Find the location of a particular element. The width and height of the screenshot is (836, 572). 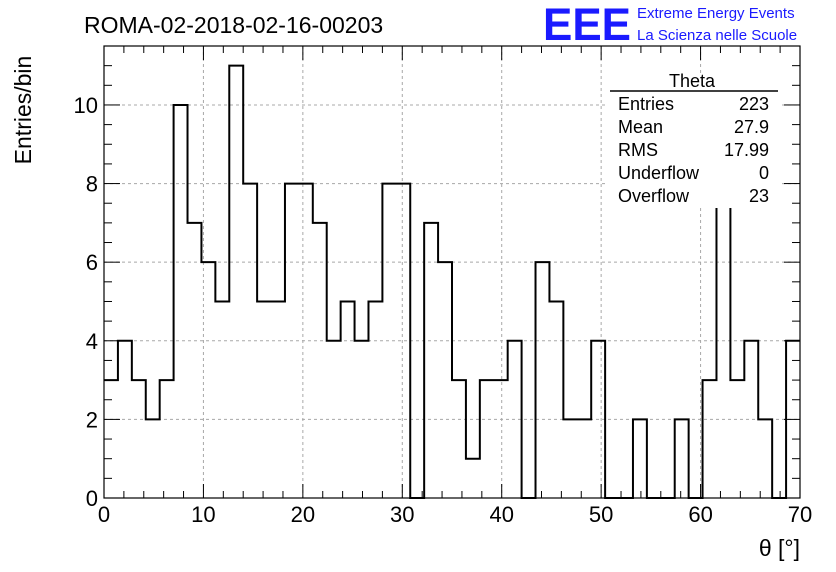

stats-row-value: 27.9 is located at coordinates (751, 127).